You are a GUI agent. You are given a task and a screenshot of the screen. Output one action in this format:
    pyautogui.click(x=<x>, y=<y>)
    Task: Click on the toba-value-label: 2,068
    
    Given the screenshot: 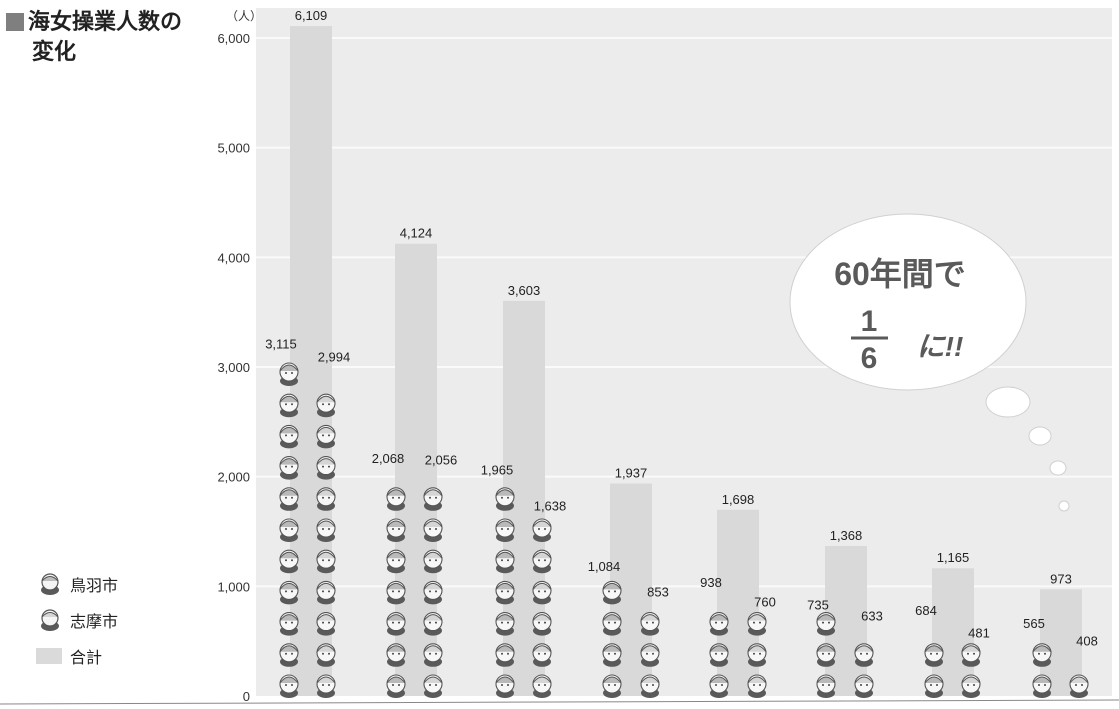 What is the action you would take?
    pyautogui.click(x=388, y=458)
    